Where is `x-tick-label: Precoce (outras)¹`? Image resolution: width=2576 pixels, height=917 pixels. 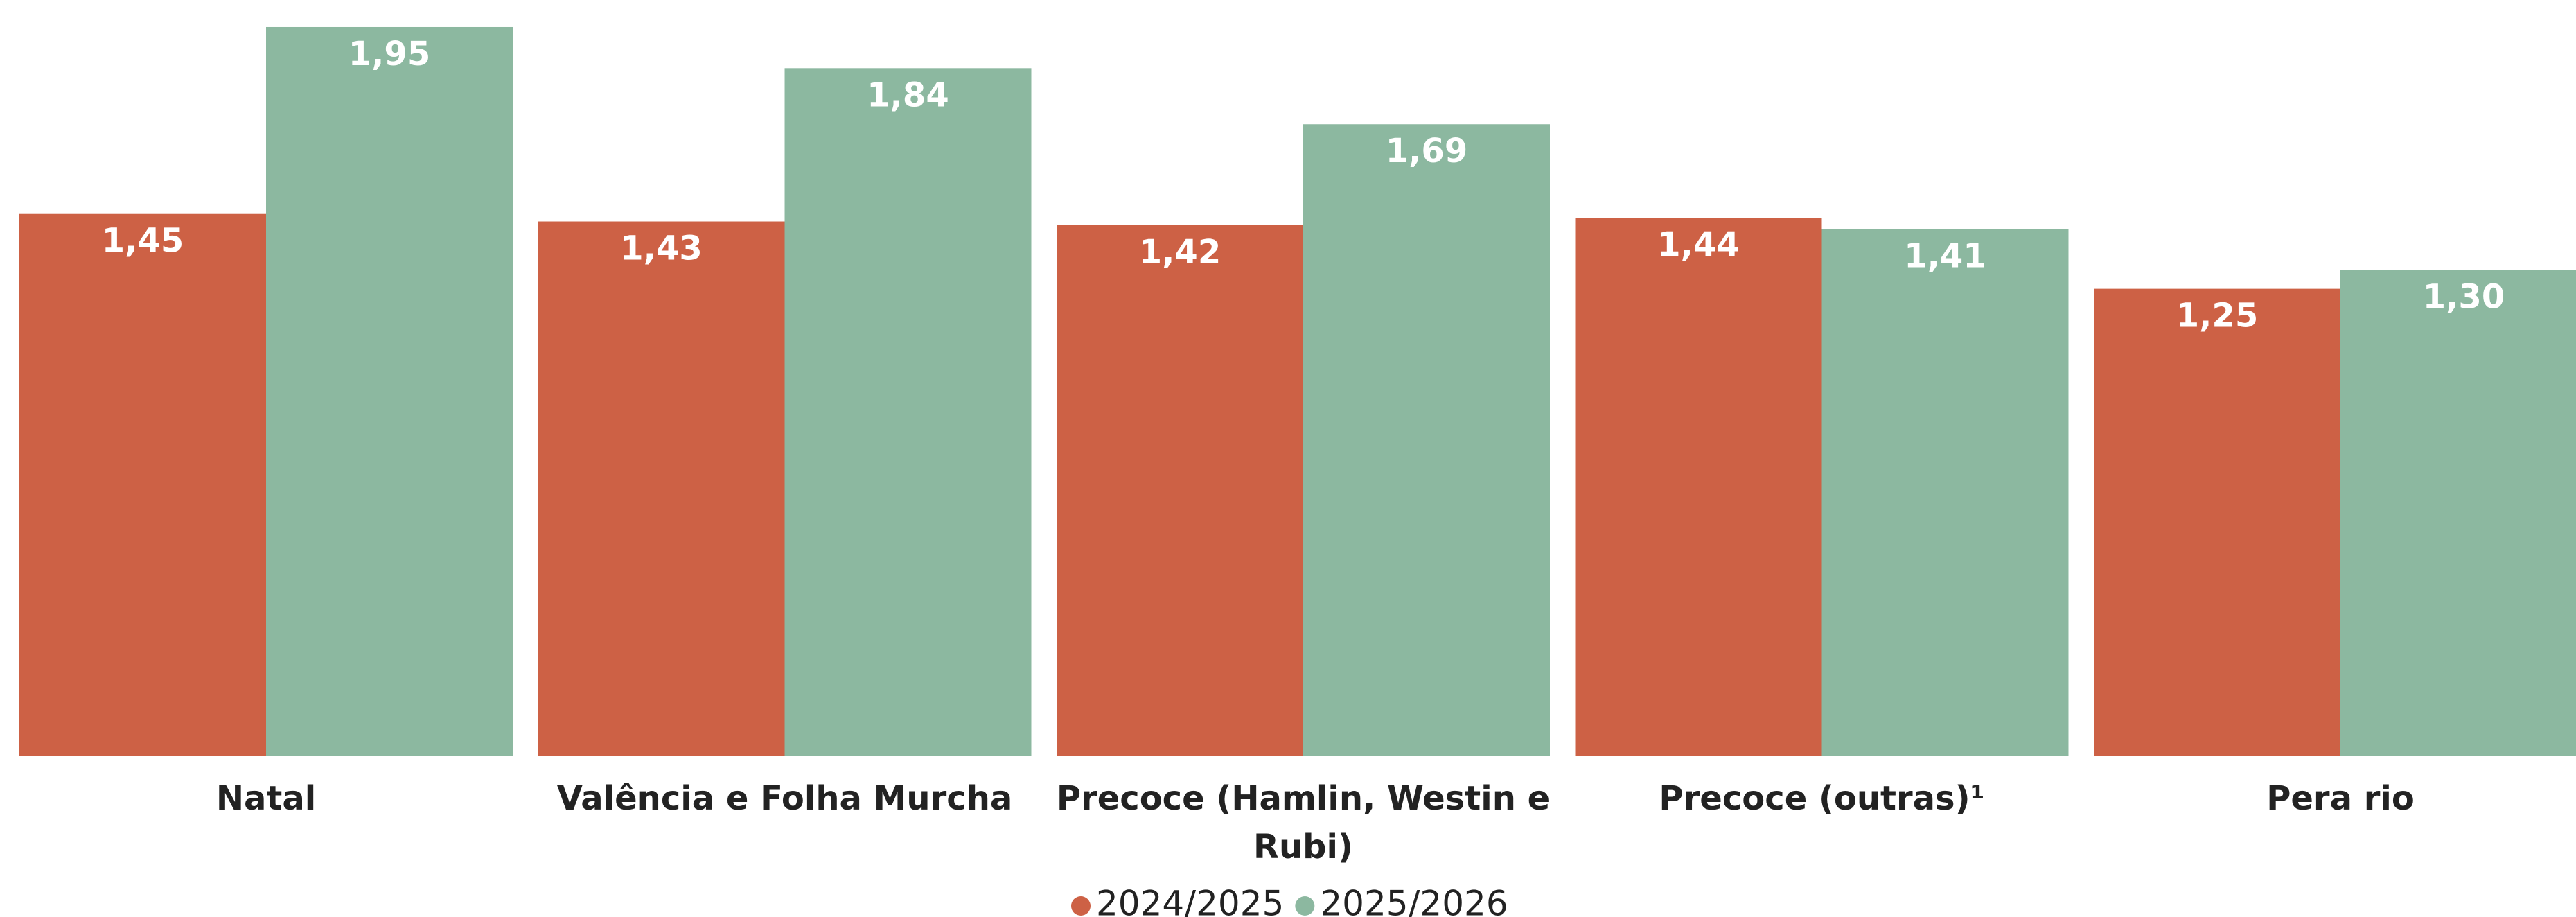 x-tick-label: Precoce (outras)¹ is located at coordinates (1822, 799).